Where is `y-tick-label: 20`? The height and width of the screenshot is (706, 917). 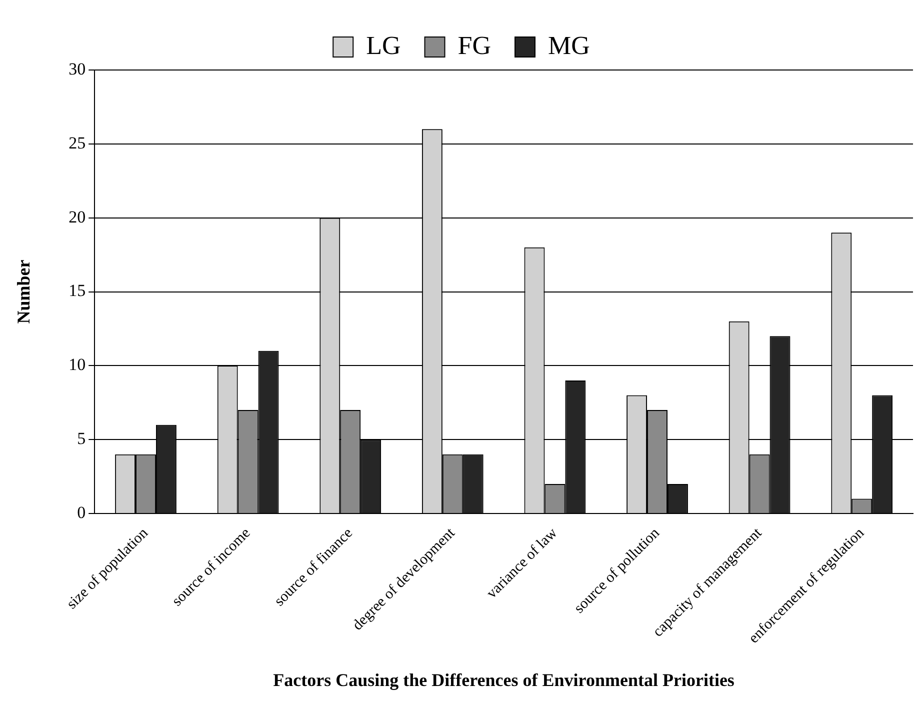
y-tick-label: 20 is located at coordinates (77, 216).